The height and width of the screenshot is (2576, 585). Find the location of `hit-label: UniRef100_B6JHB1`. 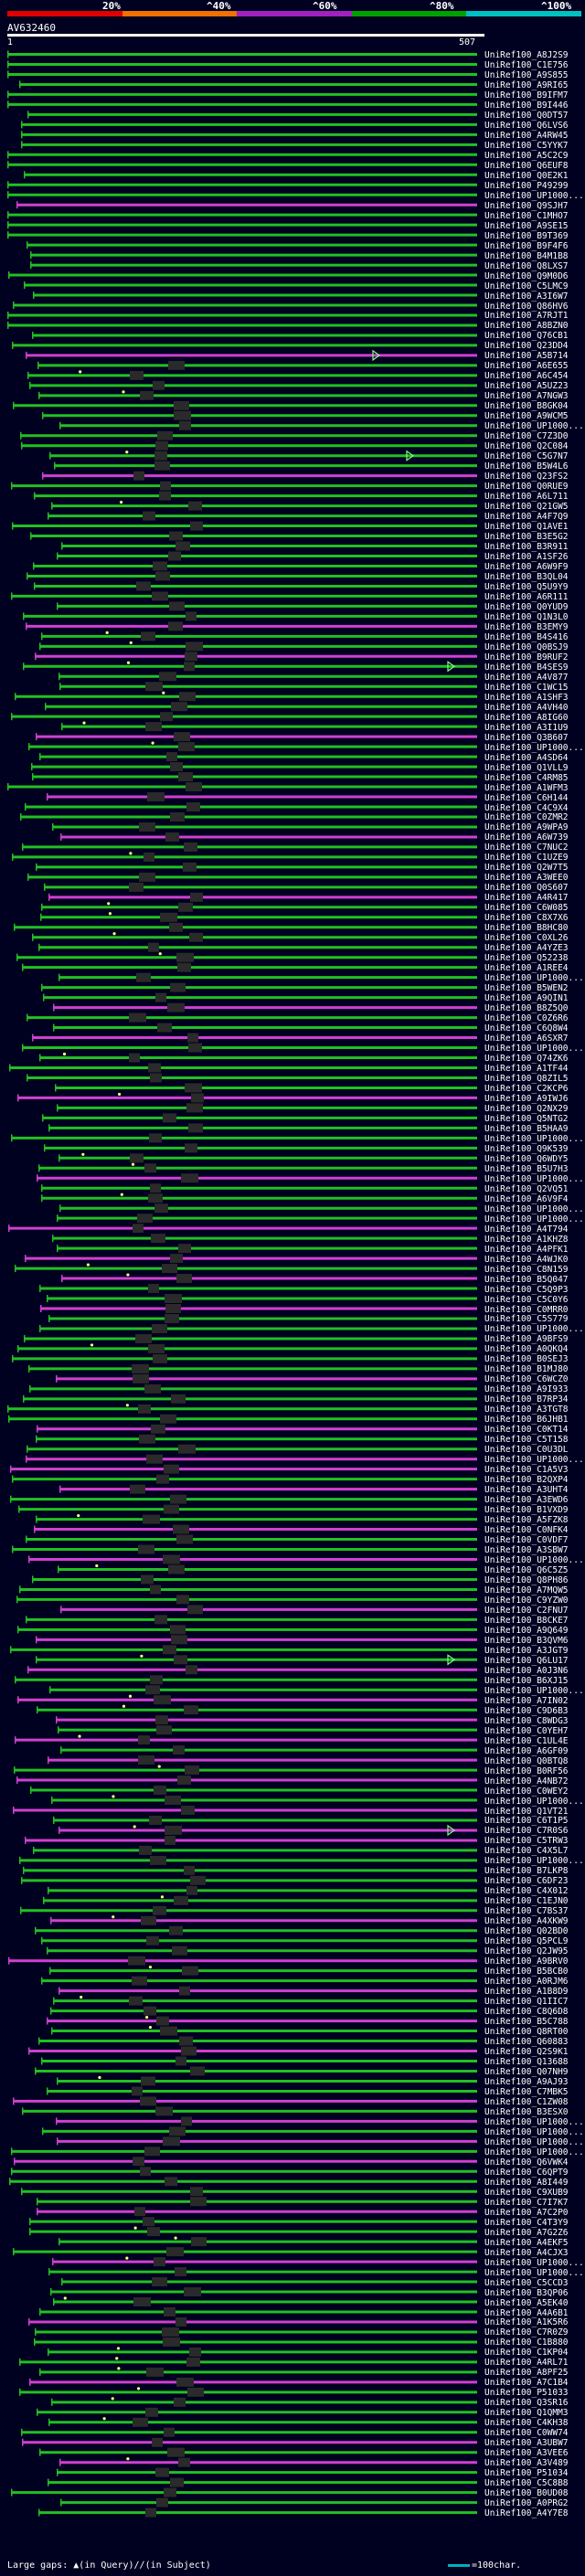

hit-label: UniRef100_B6JHB1 is located at coordinates (527, 1420).